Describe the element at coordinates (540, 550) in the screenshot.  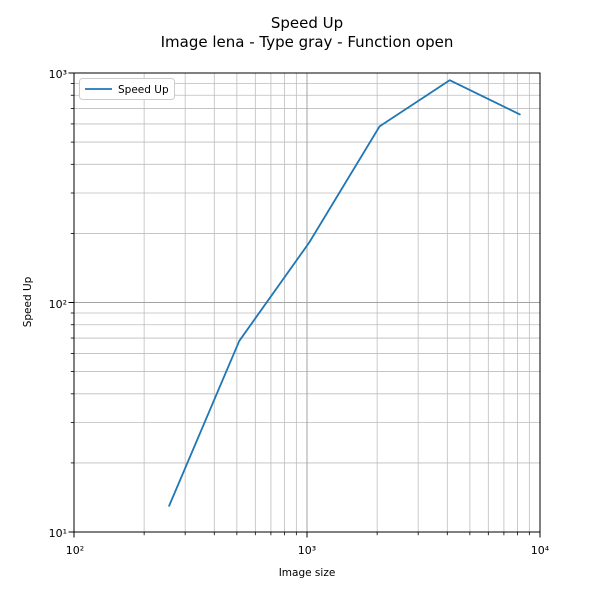
I see `x-tick-10000: 10⁴` at that location.